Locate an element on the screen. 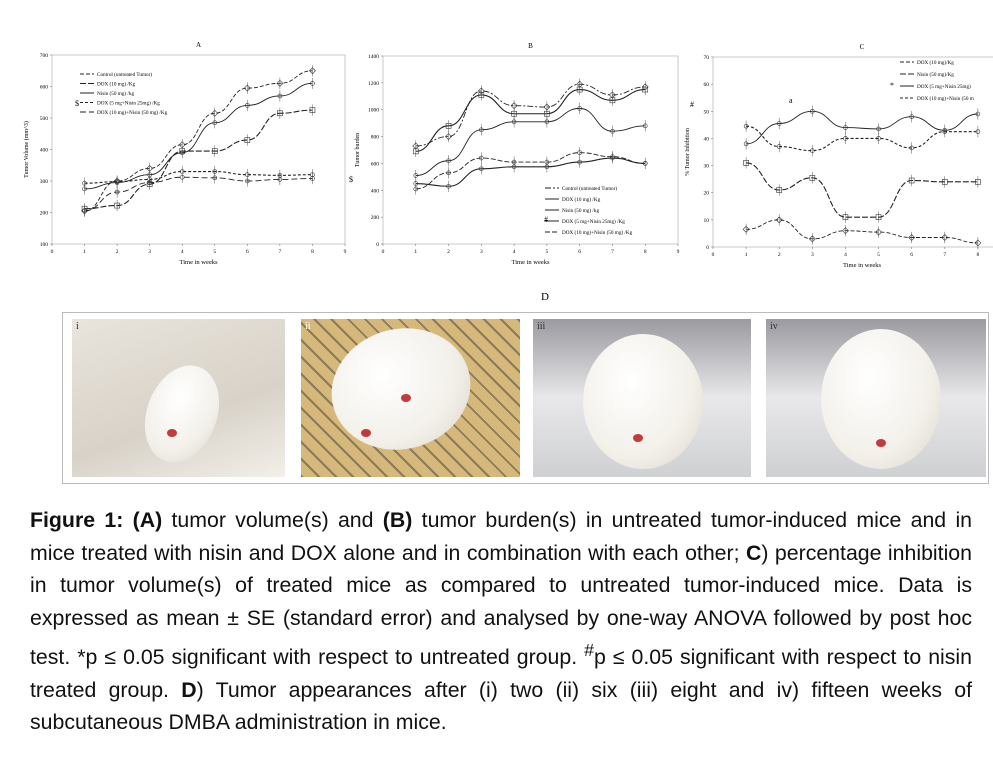  y-tick-label: 20 is located at coordinates (707, 194).